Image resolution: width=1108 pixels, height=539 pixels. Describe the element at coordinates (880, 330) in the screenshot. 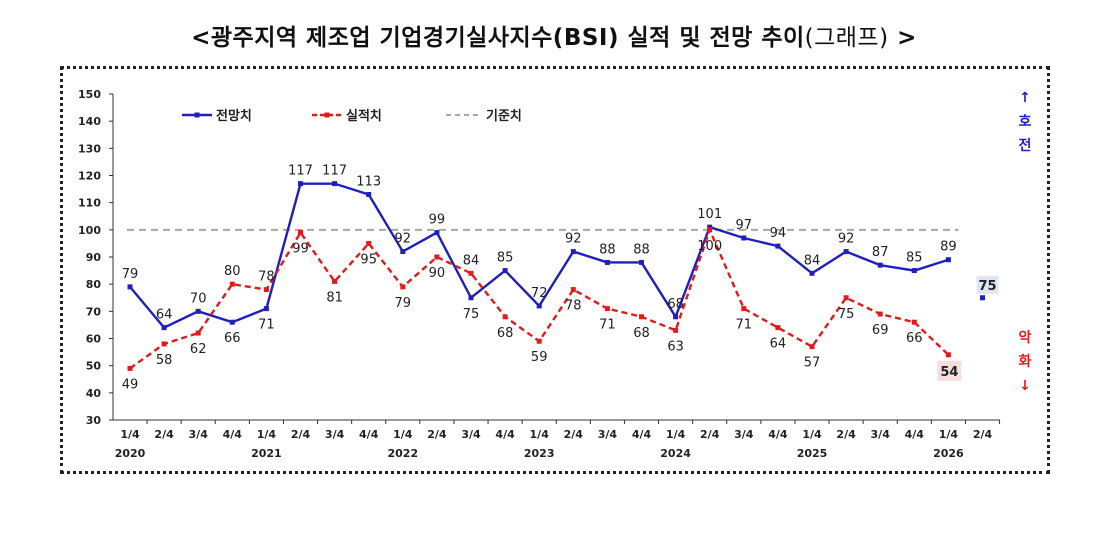

I see `actual-data-label: 69` at that location.